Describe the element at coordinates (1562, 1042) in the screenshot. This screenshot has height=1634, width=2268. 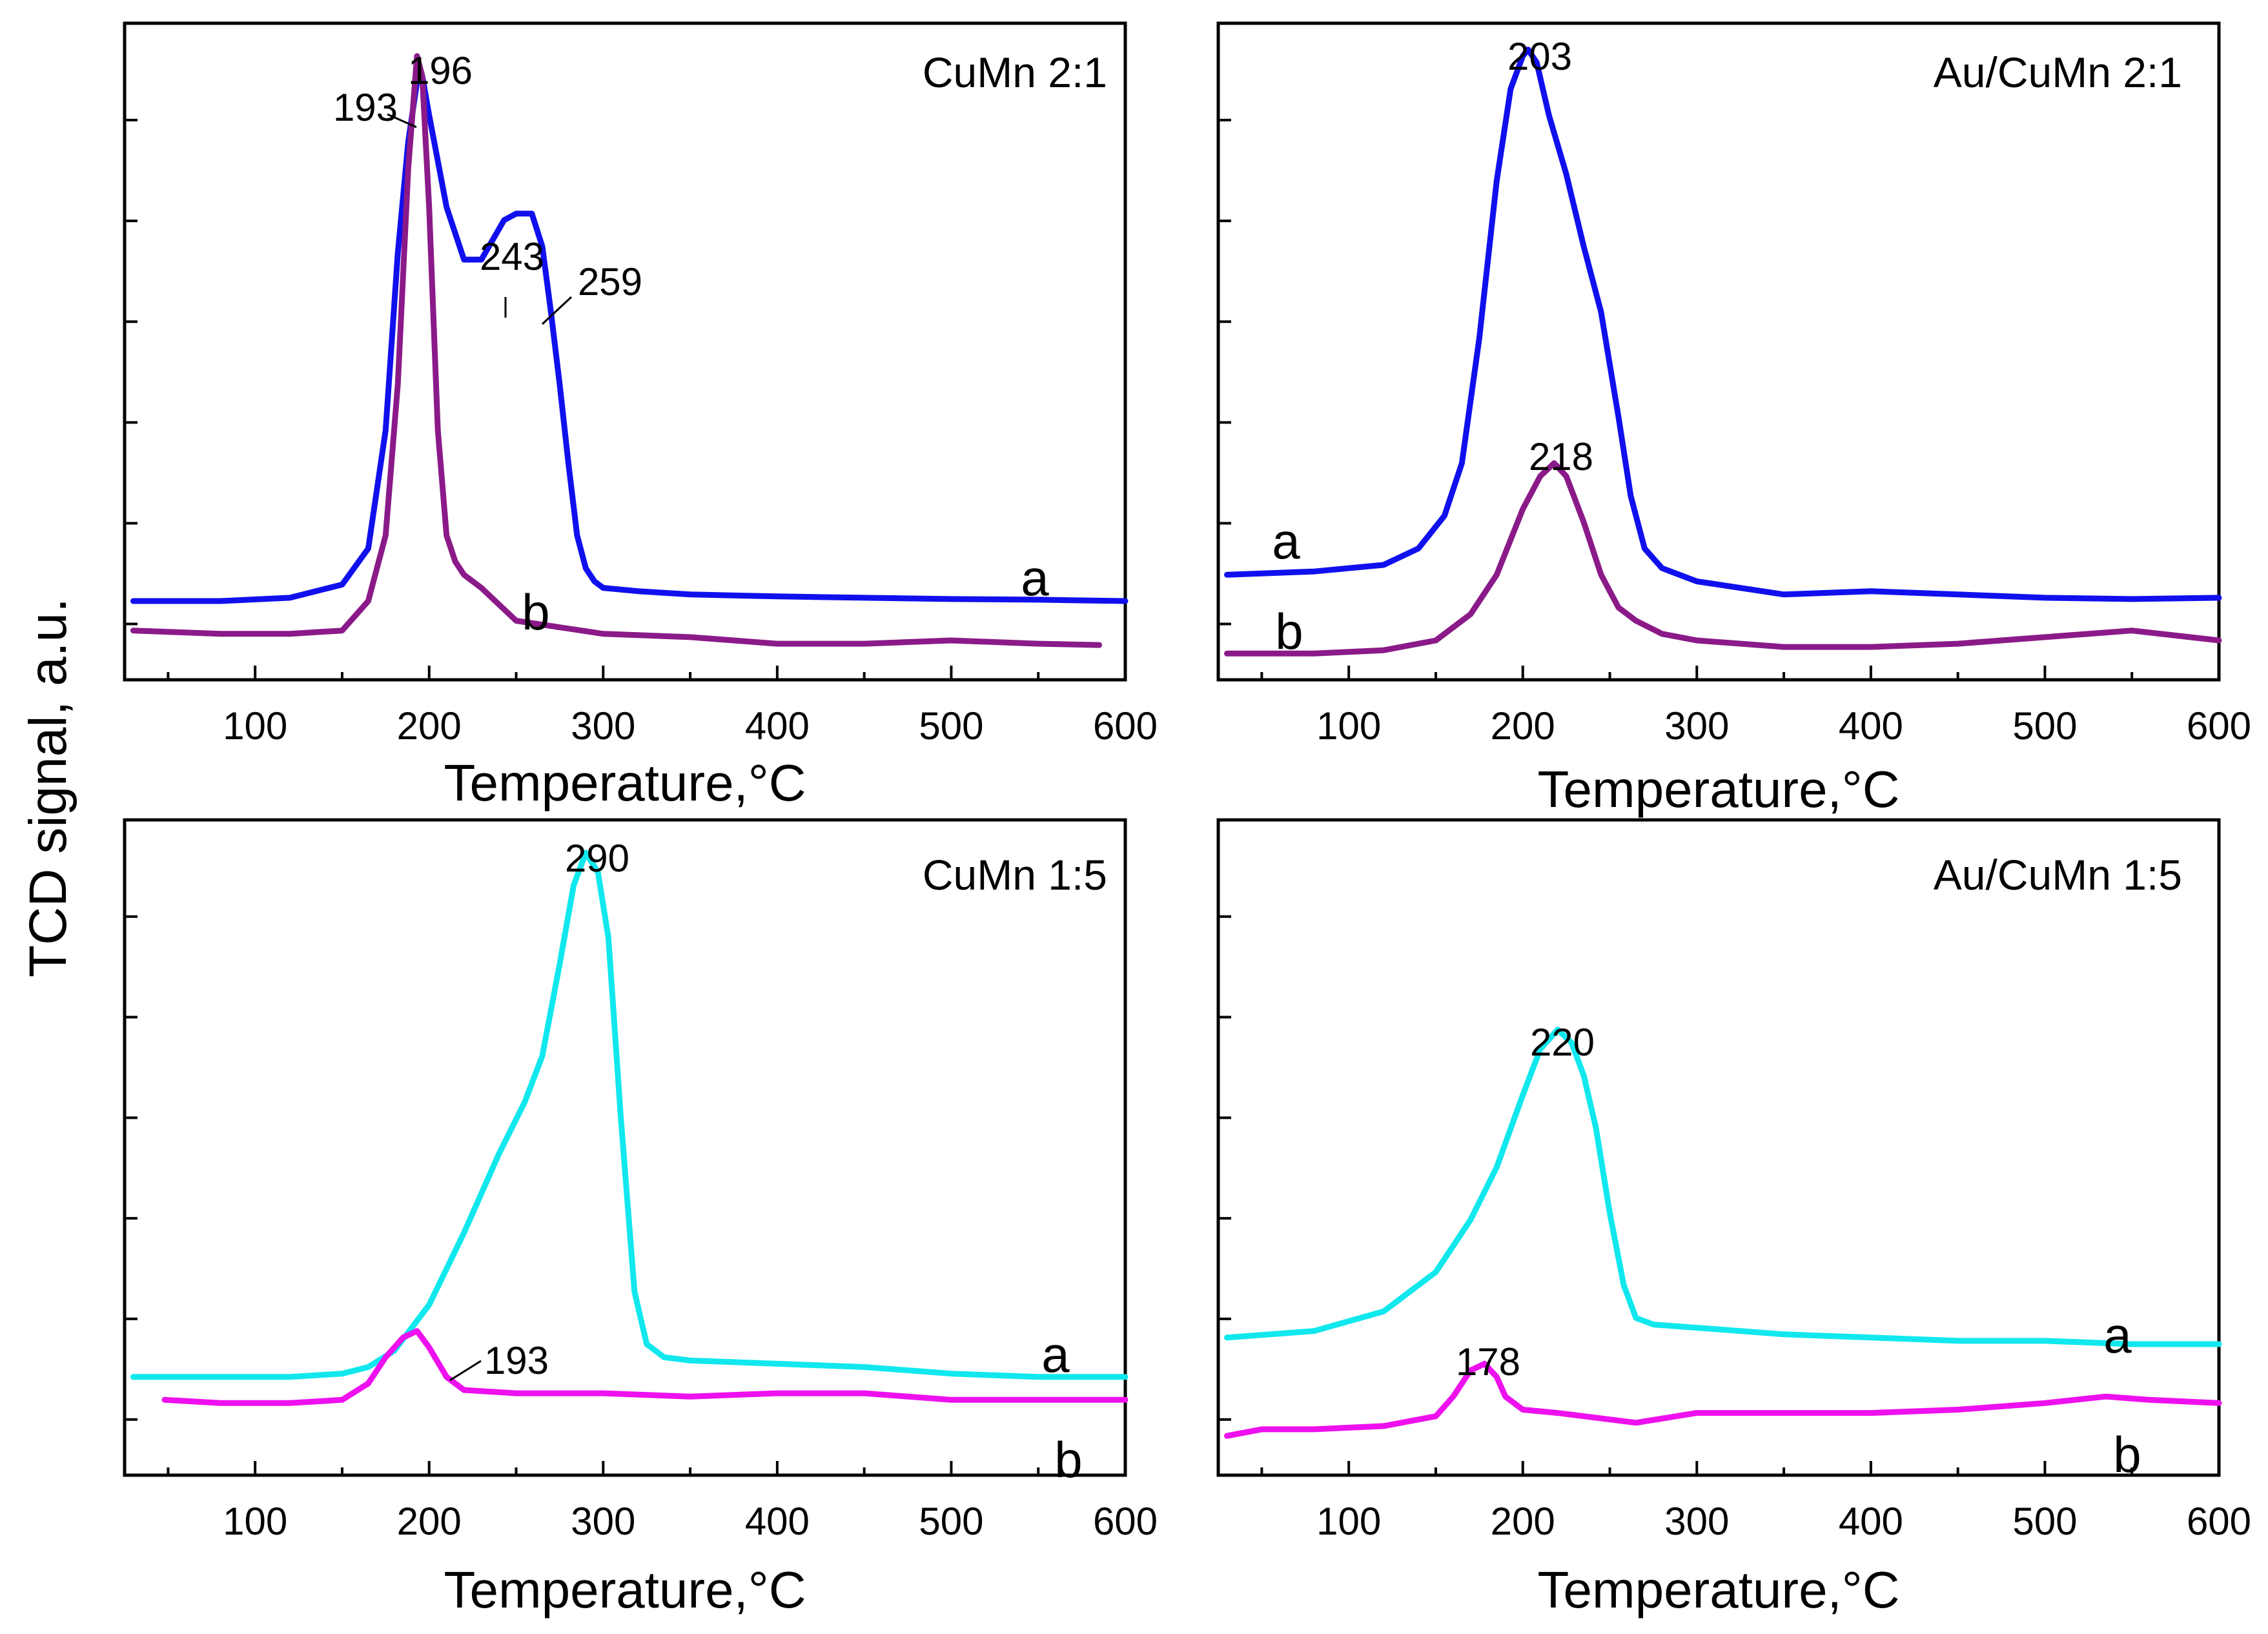
I see `peak-label-220: 220` at that location.